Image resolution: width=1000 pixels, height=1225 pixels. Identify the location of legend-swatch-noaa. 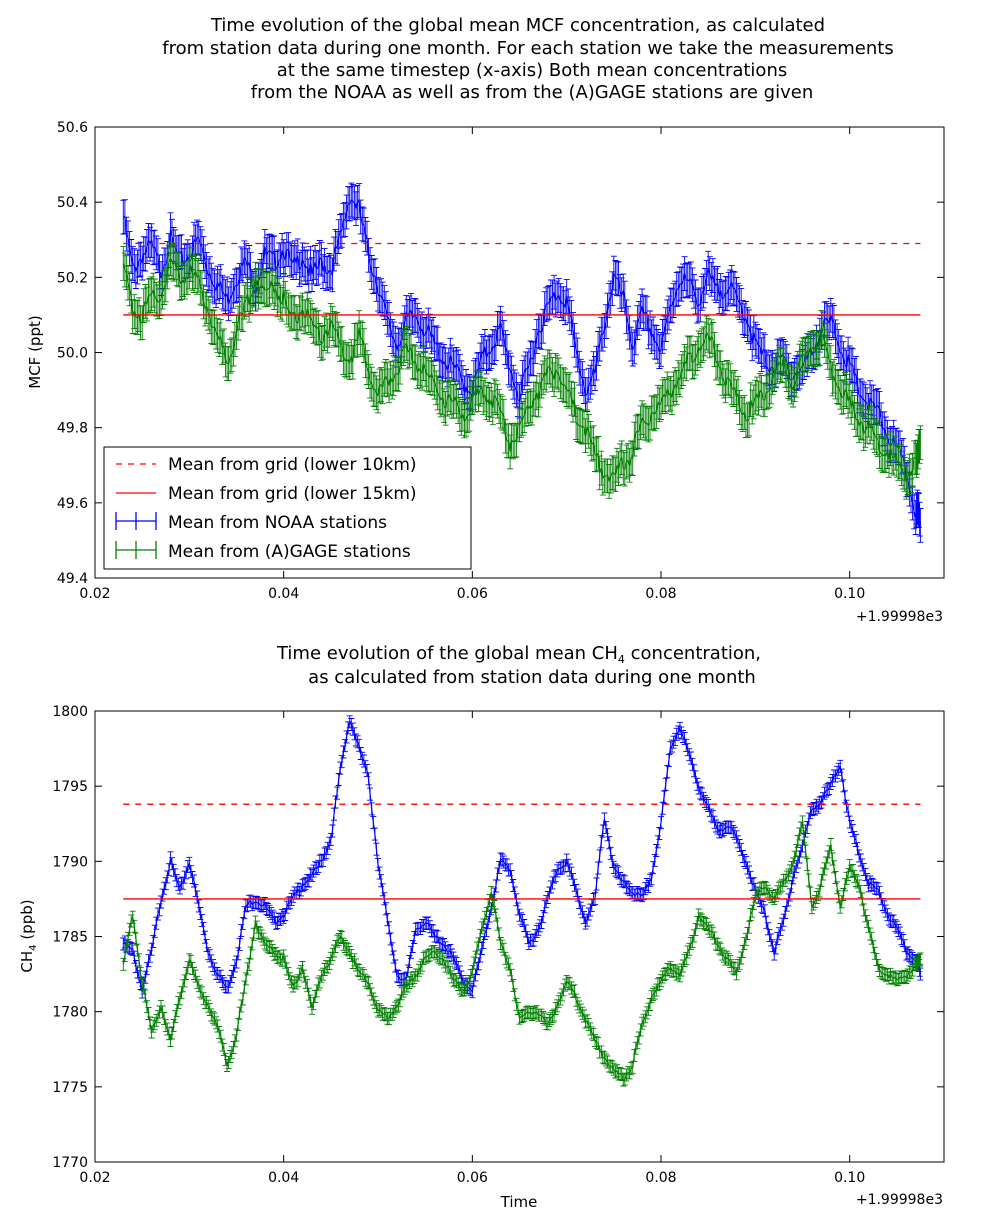
(136, 521).